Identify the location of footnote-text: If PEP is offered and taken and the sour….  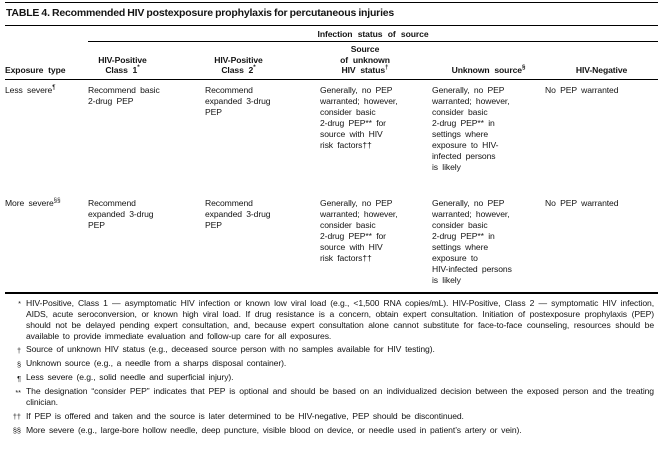
(245, 415).